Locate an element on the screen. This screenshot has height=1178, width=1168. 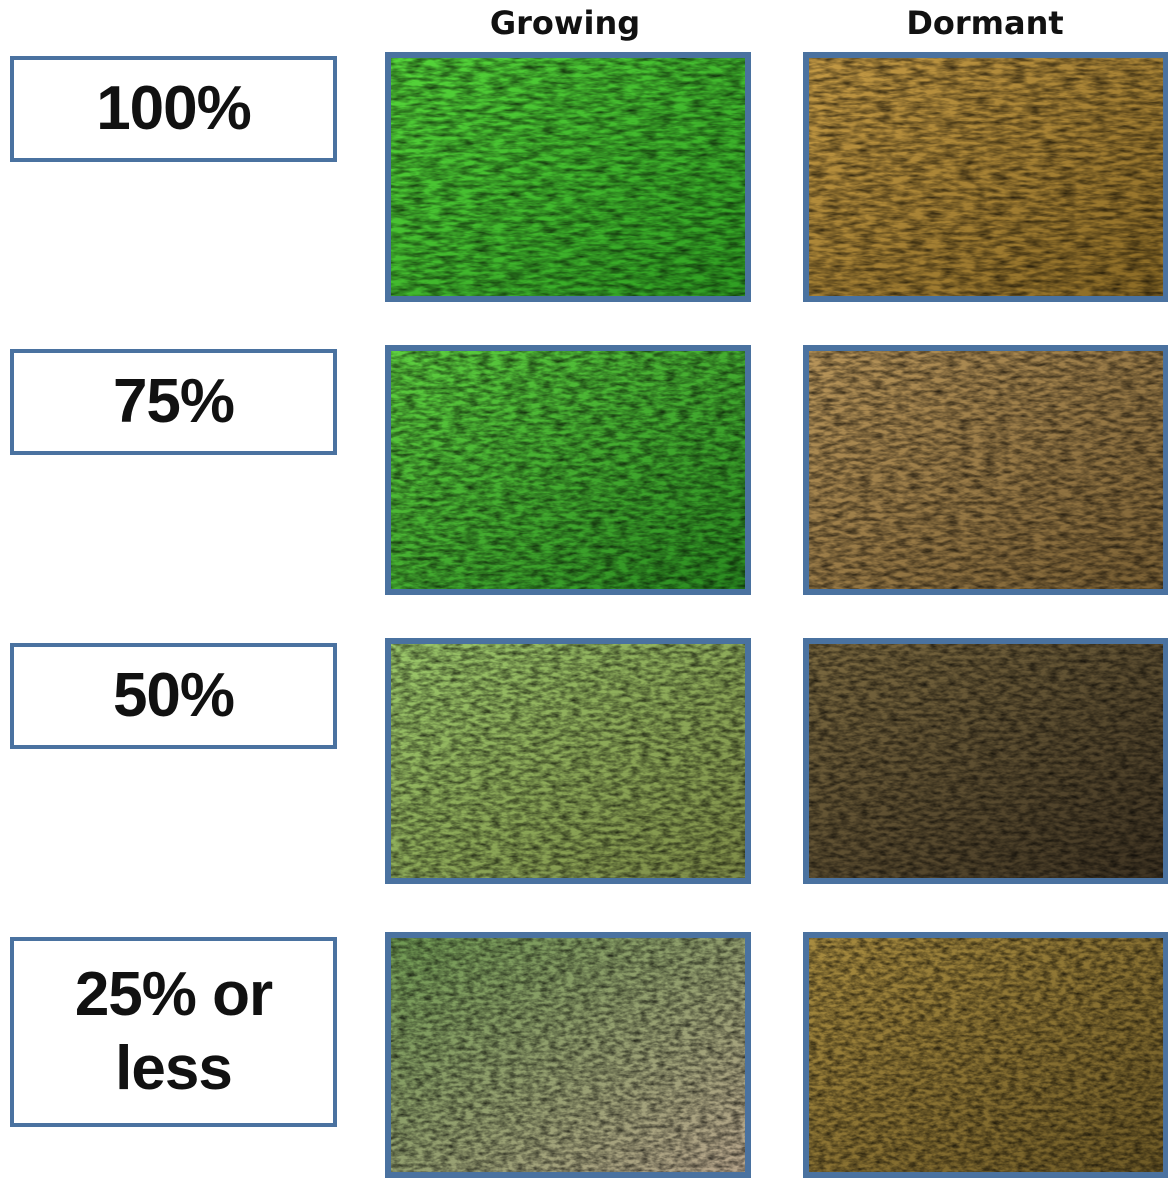
cover-label: 50% is located at coordinates (173, 696).